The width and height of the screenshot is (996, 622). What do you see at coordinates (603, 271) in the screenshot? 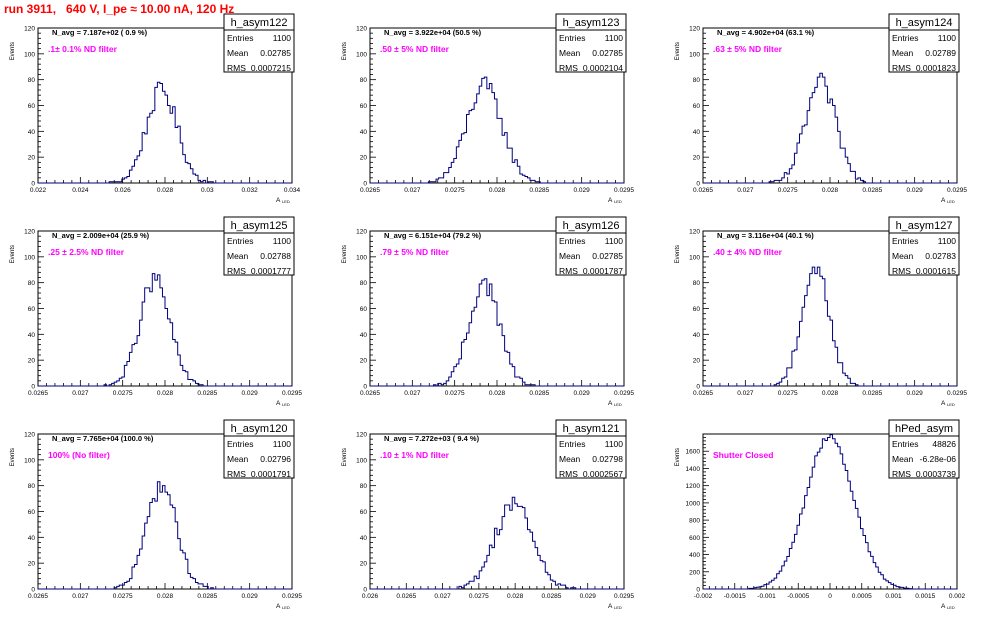
I see `stat-value: 0.0001787` at bounding box center [603, 271].